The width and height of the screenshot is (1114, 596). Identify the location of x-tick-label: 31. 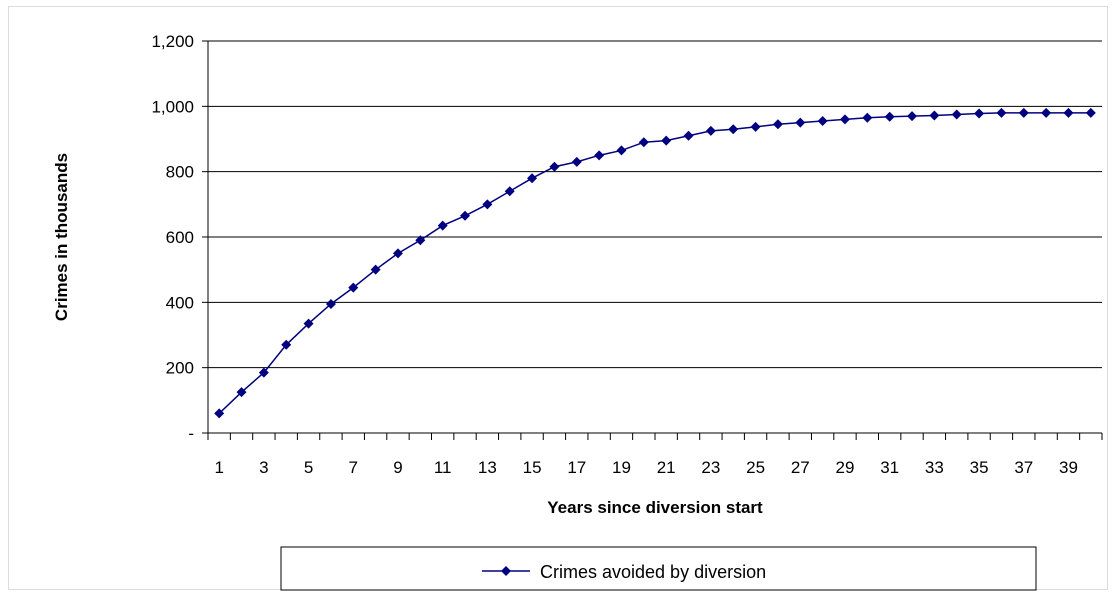
(889, 467).